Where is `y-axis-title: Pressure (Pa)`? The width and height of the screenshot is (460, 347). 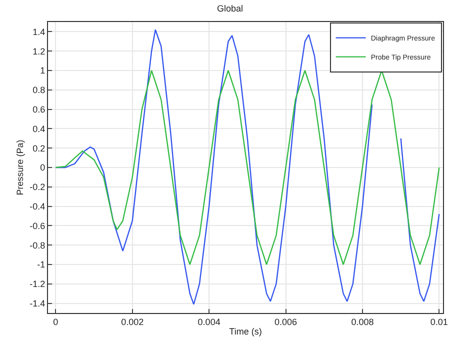
y-axis-title: Pressure (Pa) is located at coordinates (20, 168).